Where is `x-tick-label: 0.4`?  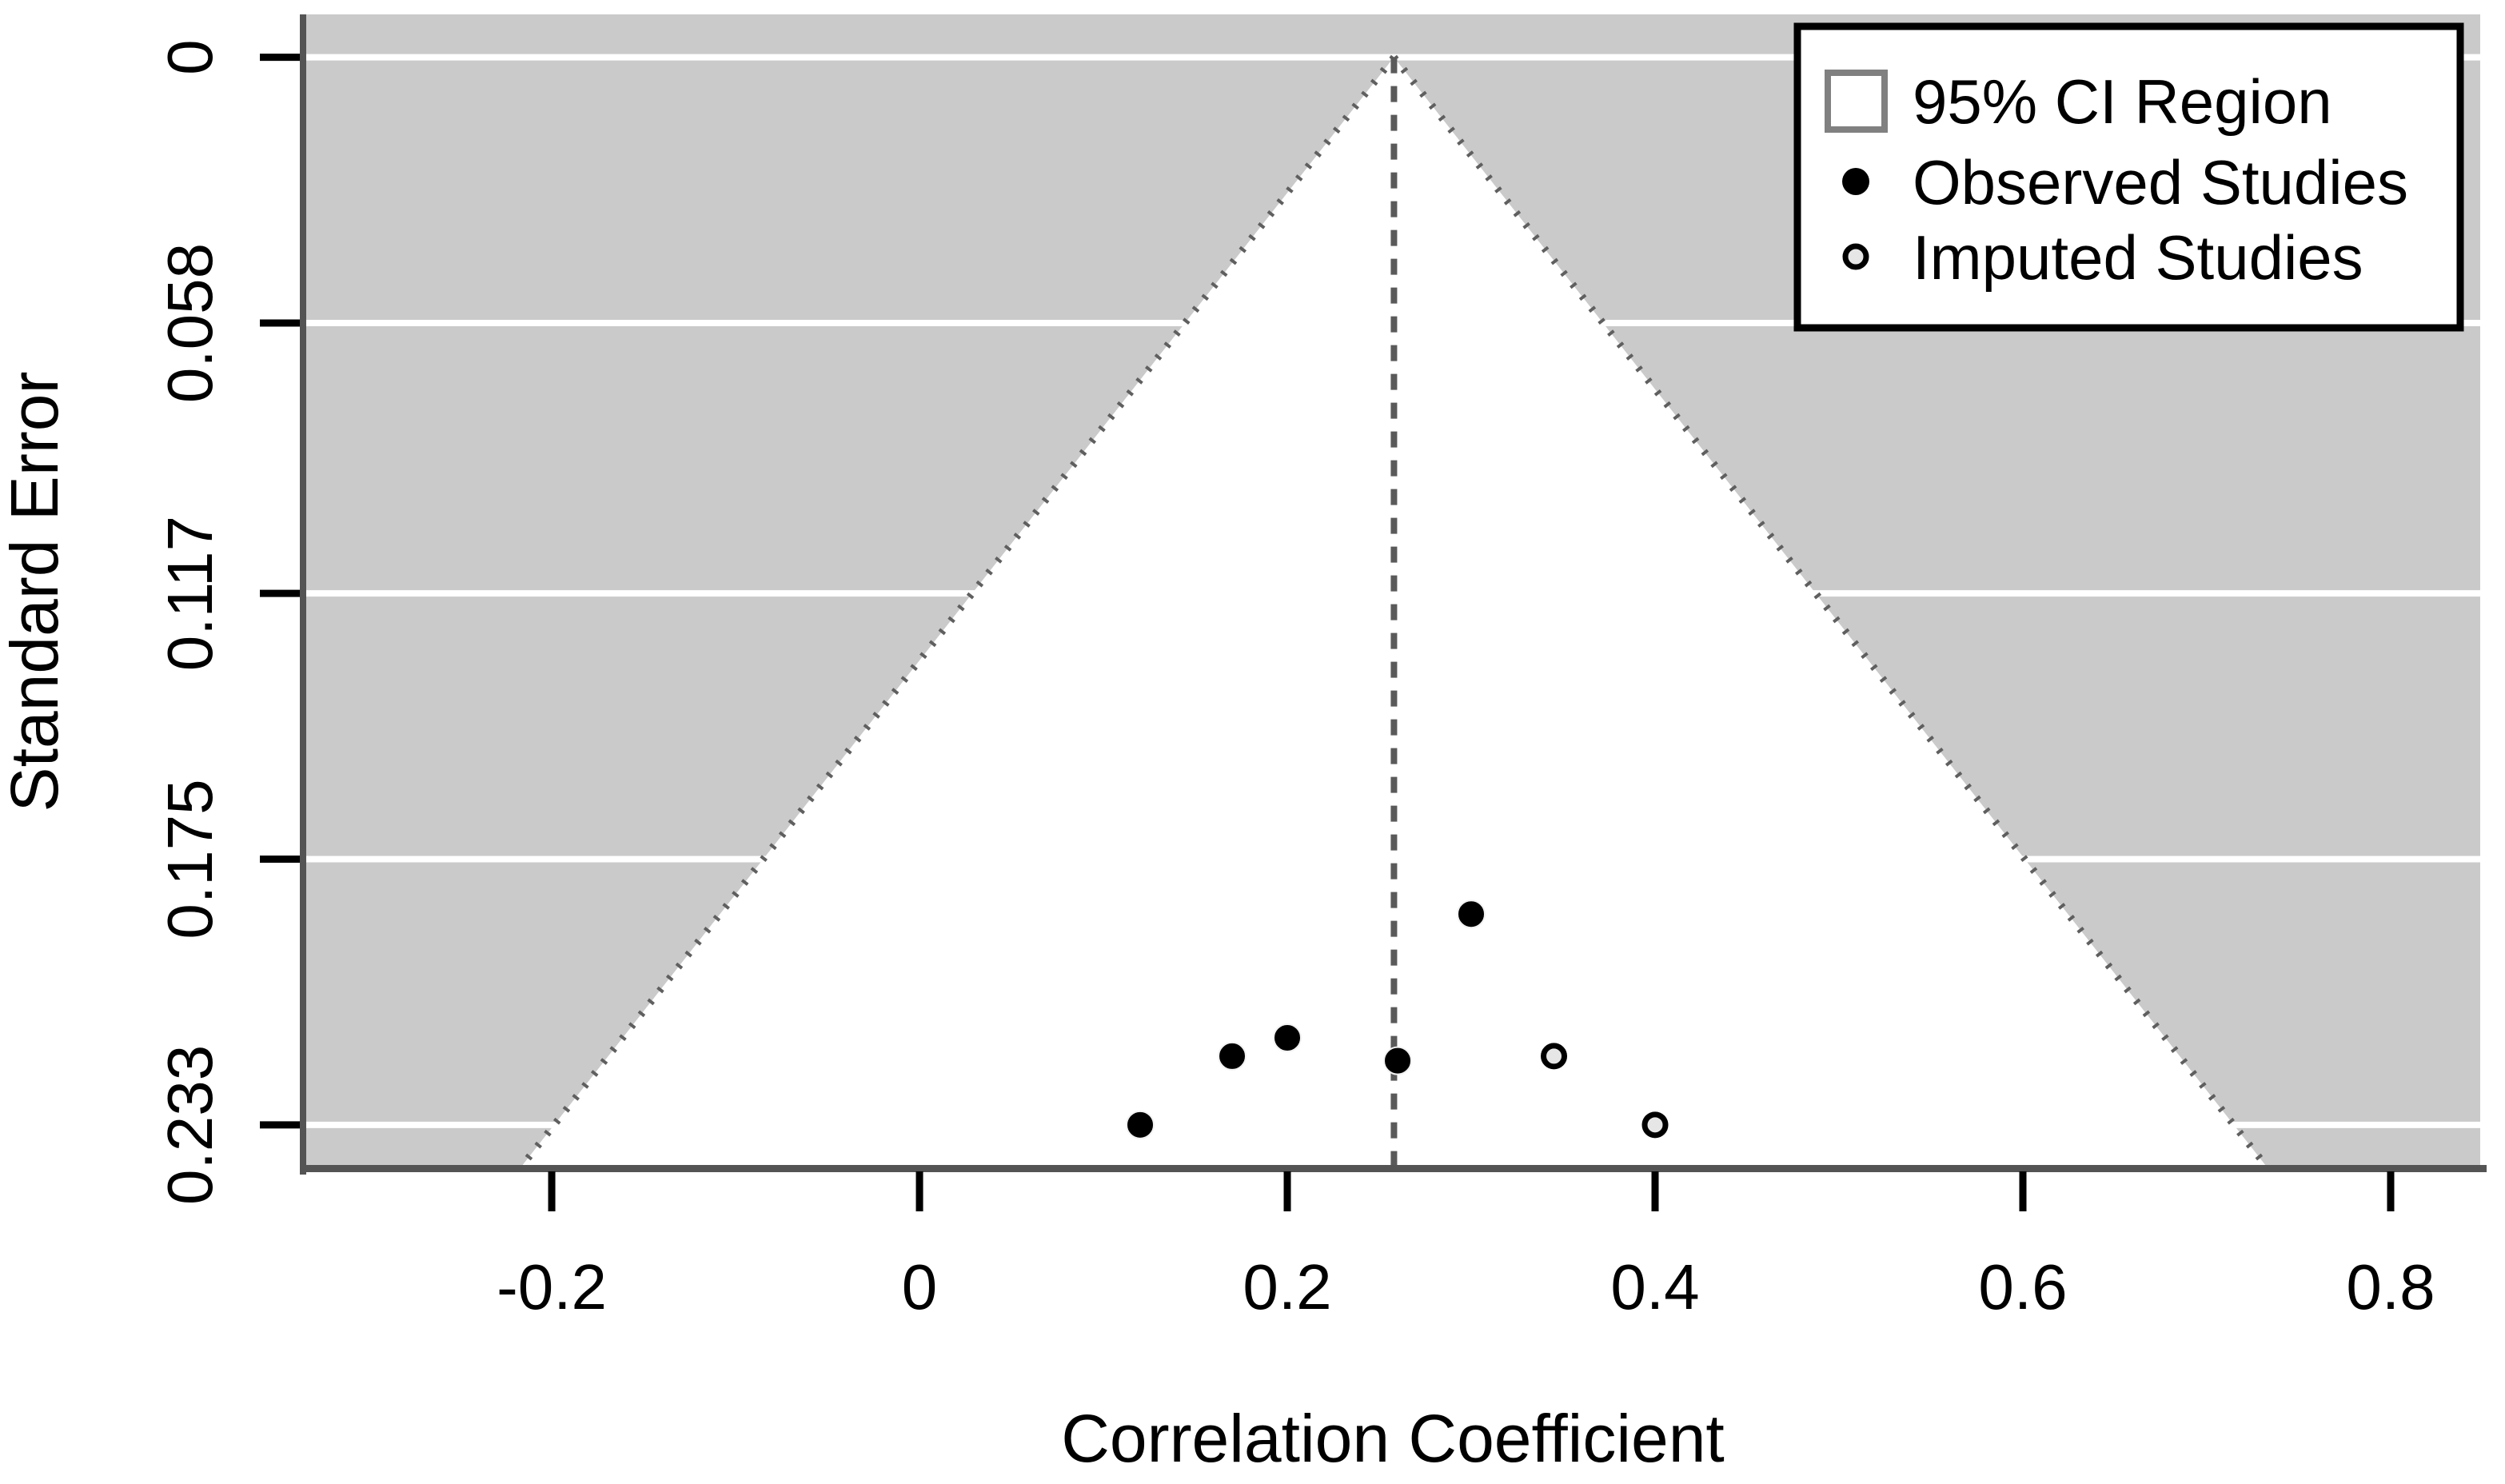 x-tick-label: 0.4 is located at coordinates (1654, 1286).